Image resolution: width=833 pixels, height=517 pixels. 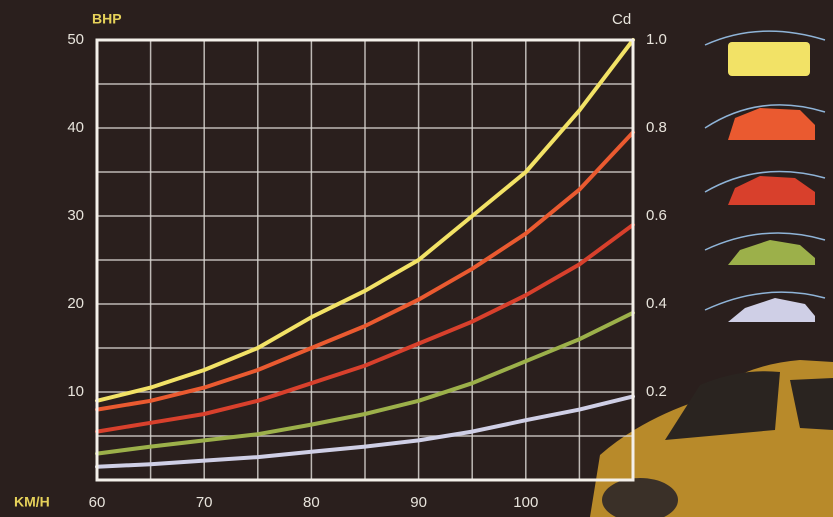 I want to click on y-axis-label: BHP, so click(x=107, y=19).